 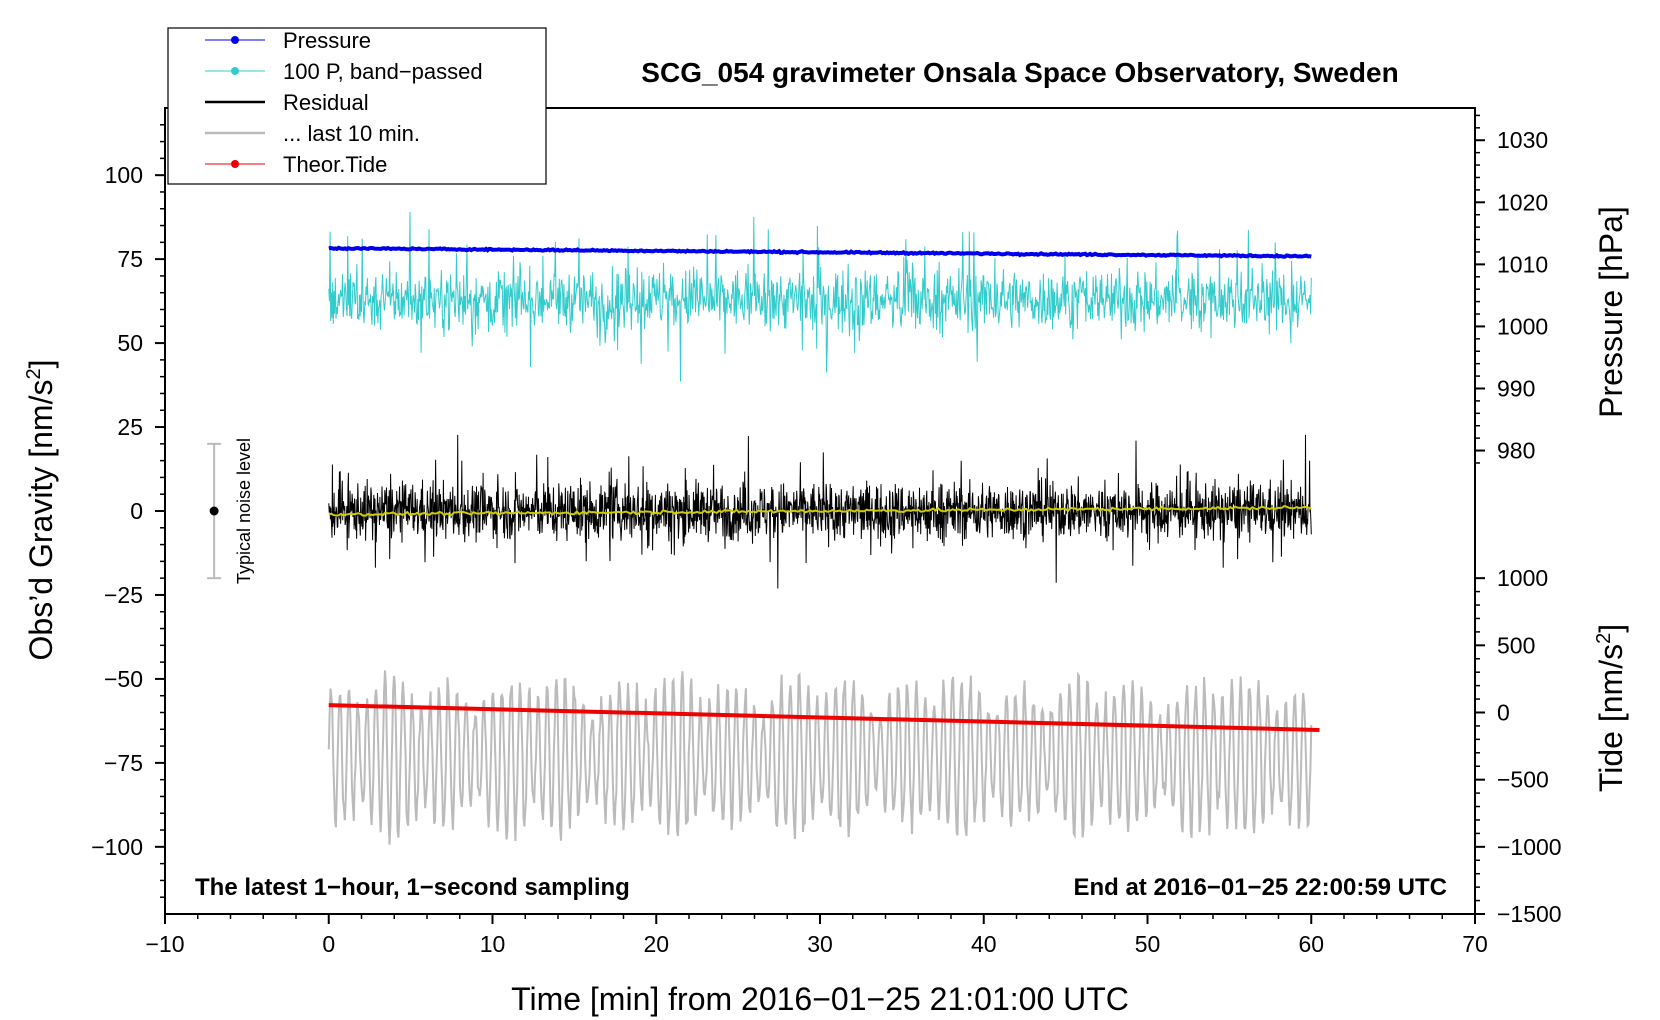 I want to click on pressure-tick-label: 990, so click(x=1516, y=388).